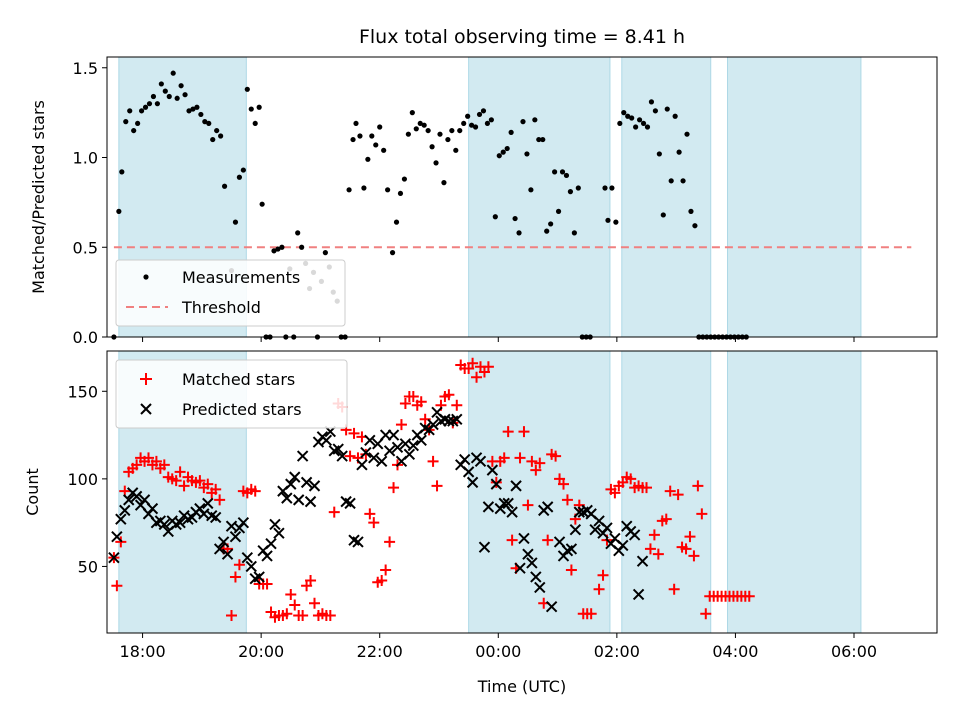  What do you see at coordinates (38, 197) in the screenshot?
I see `top-y-axis-label: Matched/Predicted stars` at bounding box center [38, 197].